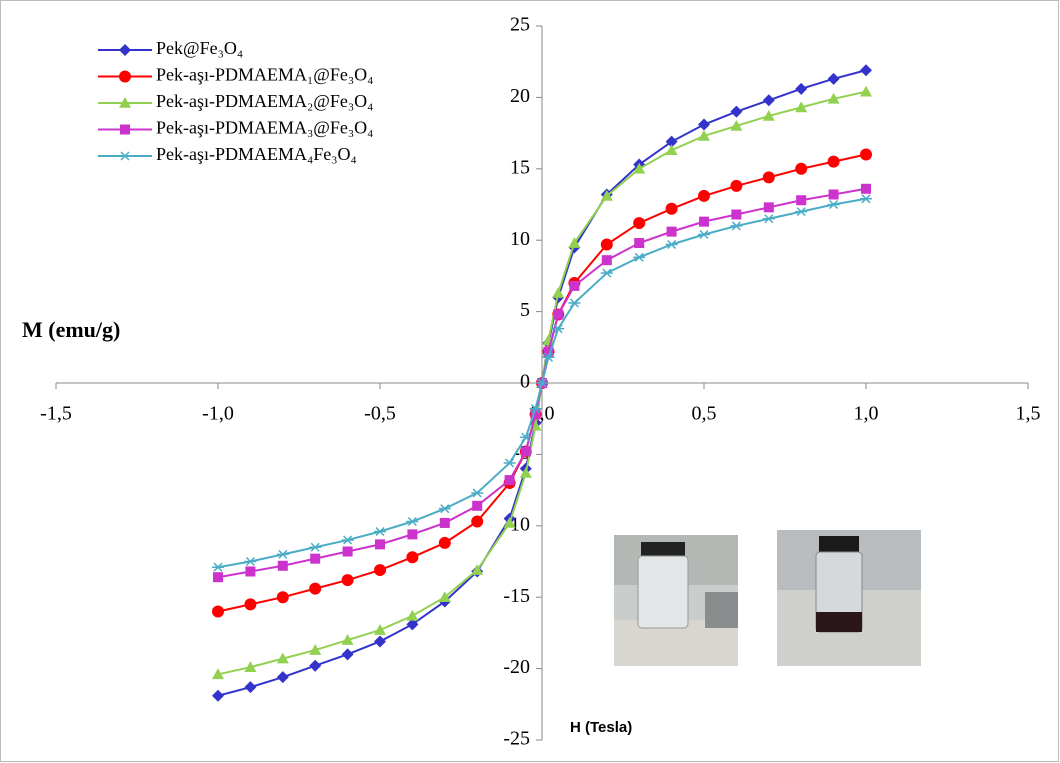  I want to click on y-tick-label: 0, so click(525, 382).